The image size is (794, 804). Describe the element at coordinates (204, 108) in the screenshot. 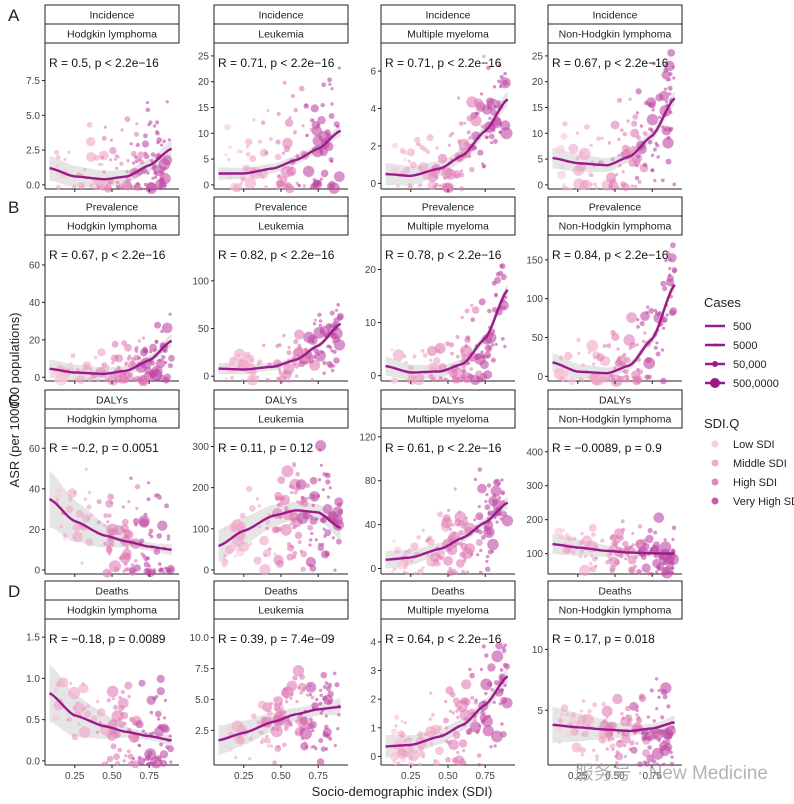

I see `y-tick-label: 15` at that location.